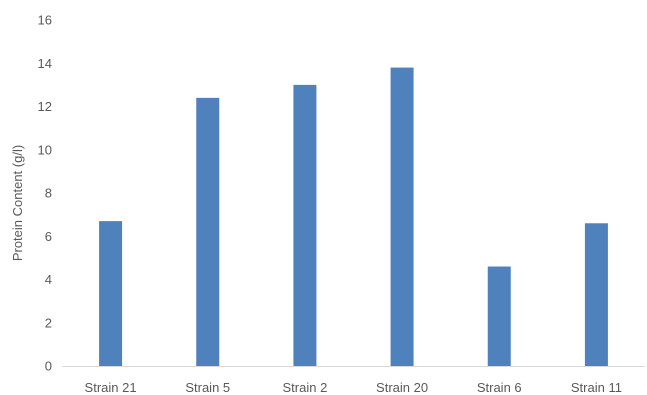 The height and width of the screenshot is (395, 647). I want to click on y-axis-ticks: 0 2 4 6 8 10 12 14 16, so click(45, 193).